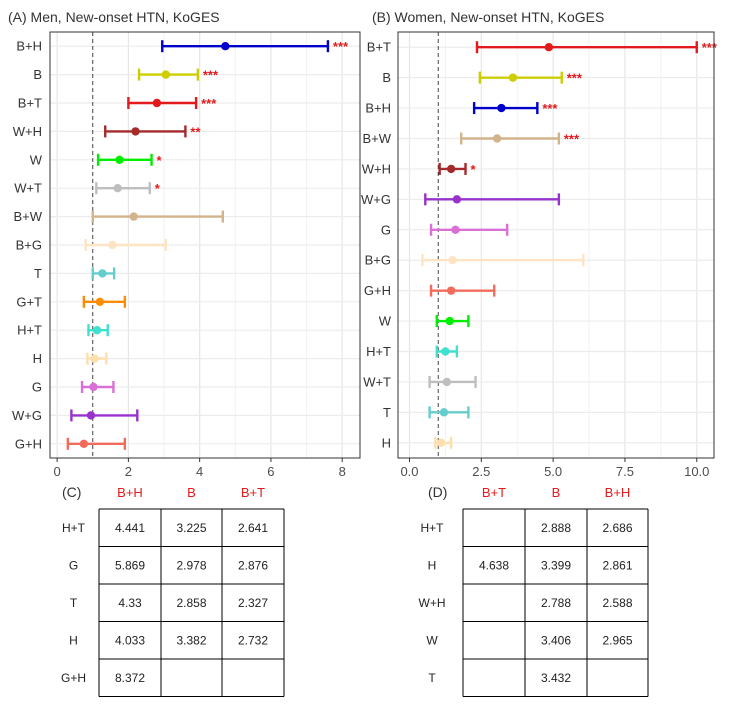  What do you see at coordinates (488, 17) in the screenshot?
I see `plot-title: (B) Women, New-onset HTN, KoGES` at bounding box center [488, 17].